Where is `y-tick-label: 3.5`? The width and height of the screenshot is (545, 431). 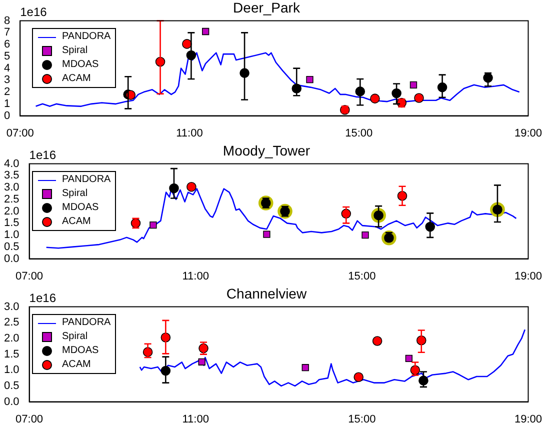
y-tick-label: 3.5 is located at coordinates (12, 176).